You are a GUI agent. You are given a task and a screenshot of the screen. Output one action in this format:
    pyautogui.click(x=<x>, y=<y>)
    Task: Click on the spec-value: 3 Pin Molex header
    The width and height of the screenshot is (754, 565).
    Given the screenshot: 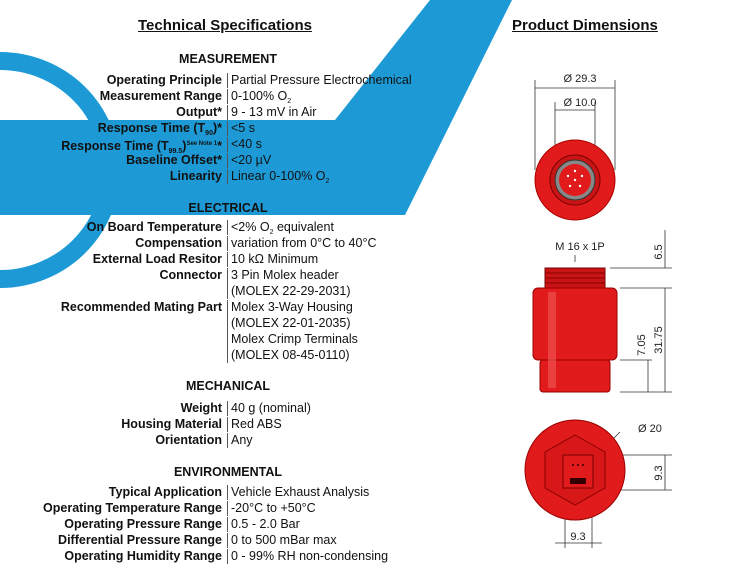 What is the action you would take?
    pyautogui.click(x=285, y=275)
    